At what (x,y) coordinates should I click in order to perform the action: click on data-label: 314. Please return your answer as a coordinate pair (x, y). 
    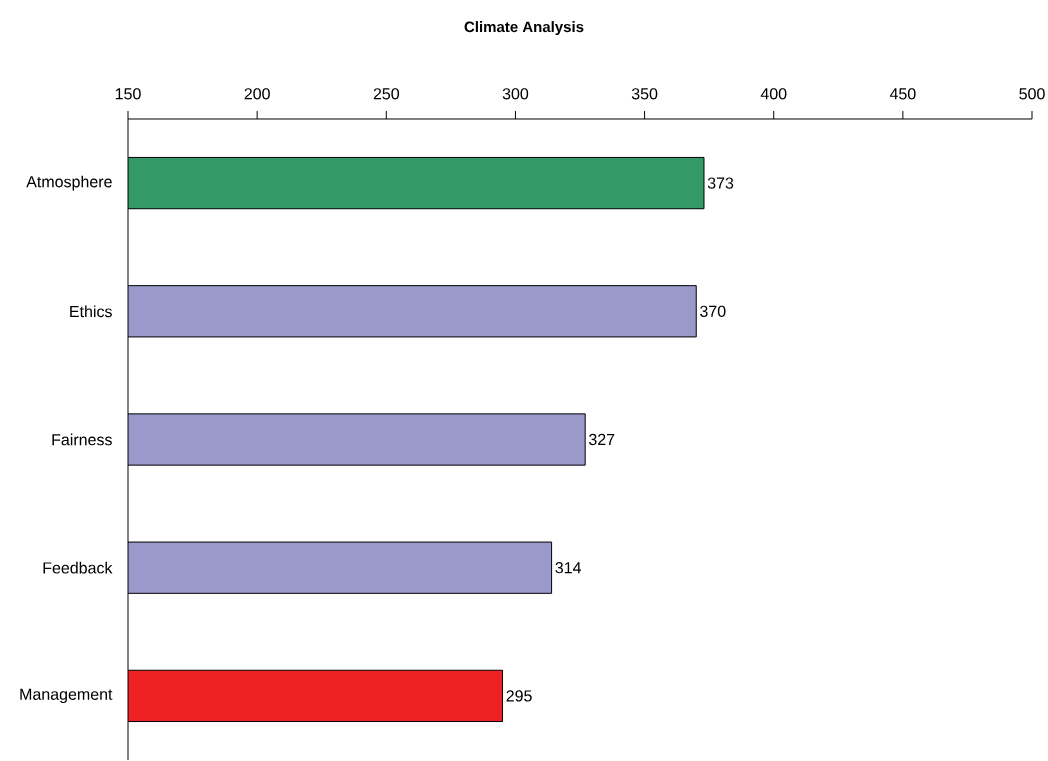
    Looking at the image, I should click on (568, 568).